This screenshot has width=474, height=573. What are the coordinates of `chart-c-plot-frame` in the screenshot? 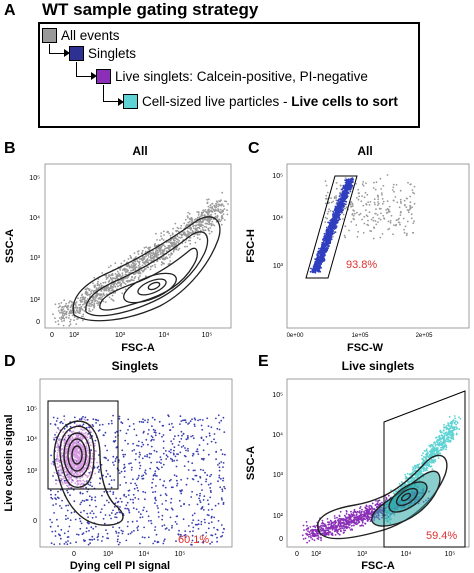 It's located at (378, 246).